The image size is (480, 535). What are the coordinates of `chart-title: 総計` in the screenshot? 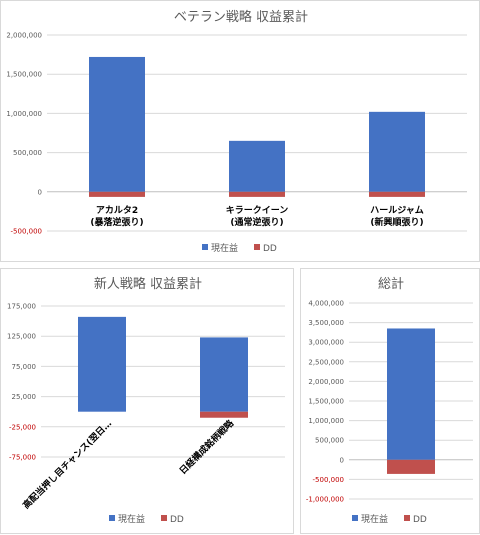 It's located at (391, 284).